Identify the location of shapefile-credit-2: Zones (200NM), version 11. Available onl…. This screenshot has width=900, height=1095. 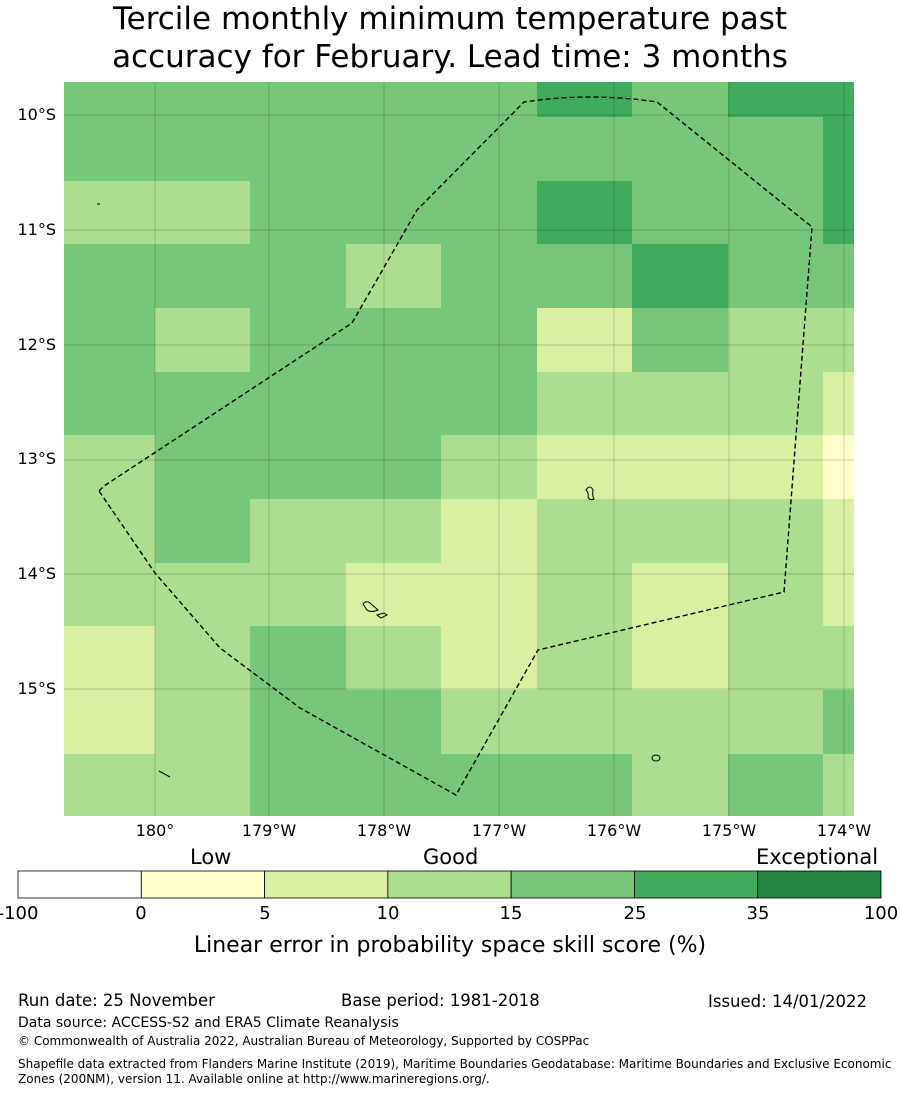
(254, 1079).